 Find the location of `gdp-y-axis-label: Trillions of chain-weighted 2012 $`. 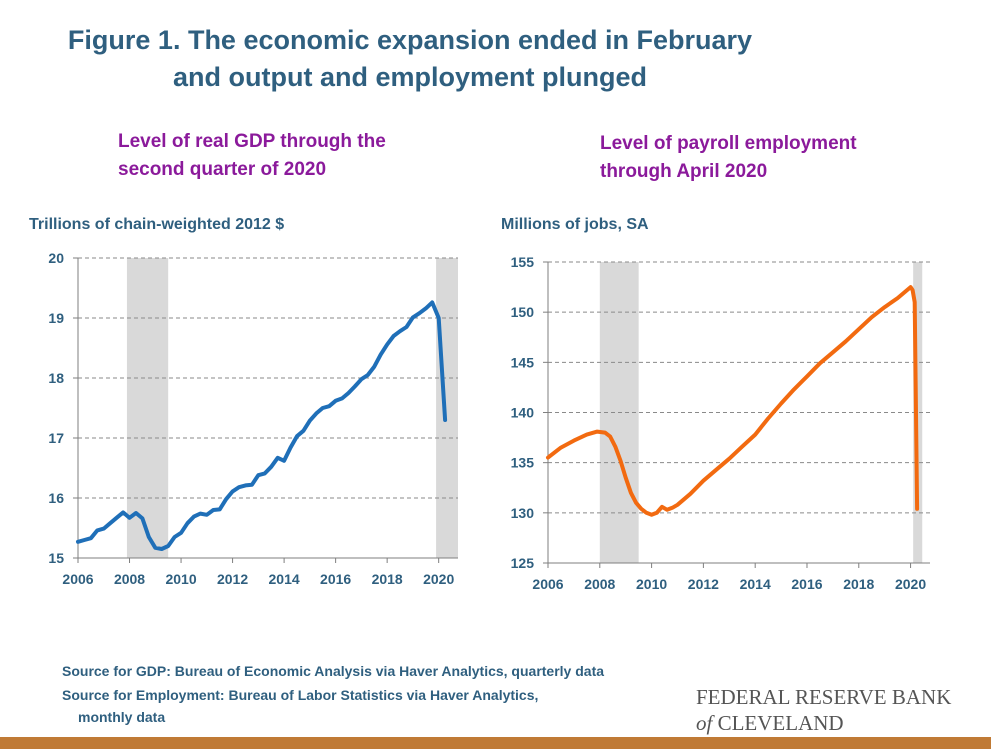

gdp-y-axis-label: Trillions of chain-weighted 2012 $ is located at coordinates (157, 224).